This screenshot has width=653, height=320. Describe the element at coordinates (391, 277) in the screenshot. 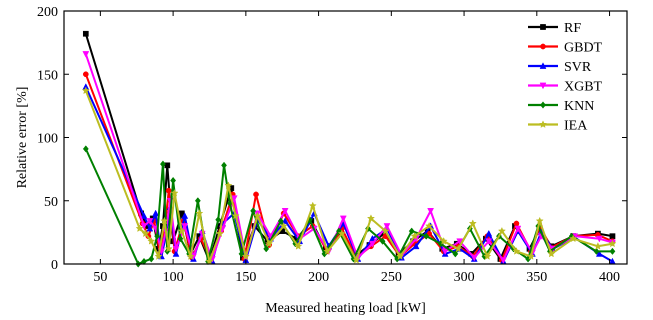

I see `x-tick-label: 250` at that location.